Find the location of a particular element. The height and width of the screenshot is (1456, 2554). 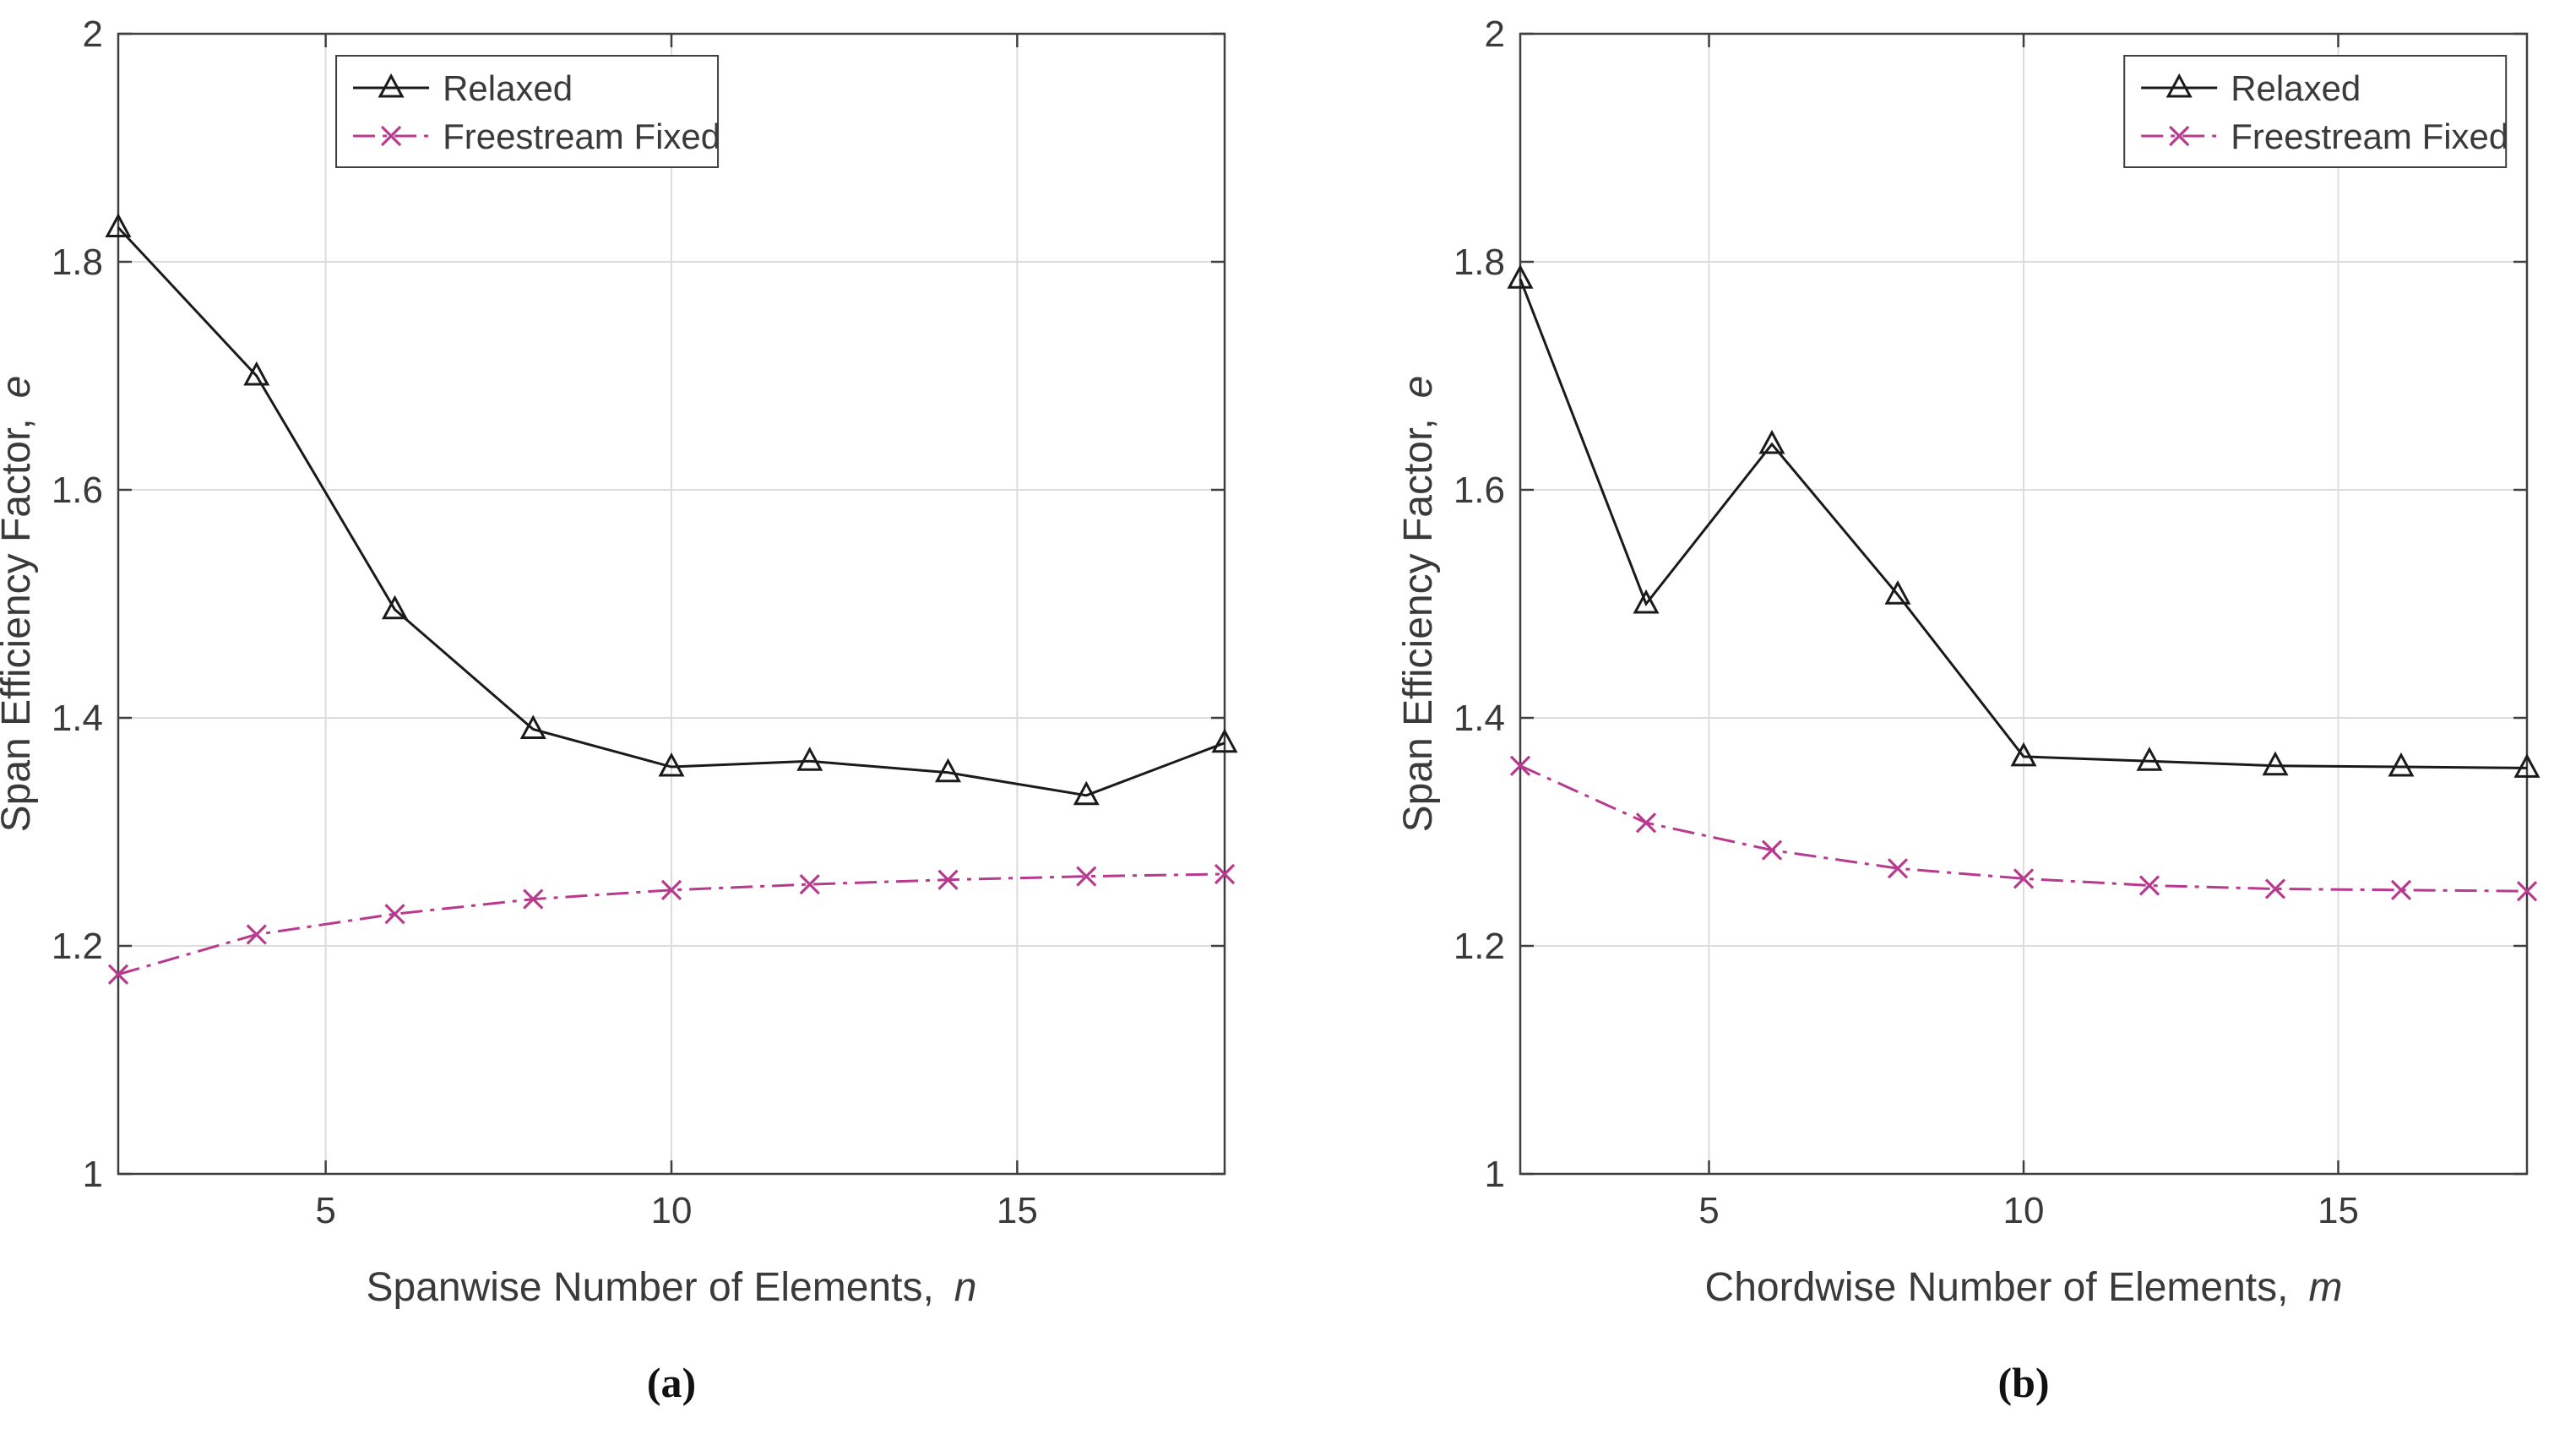

chart-a-caption: (a) is located at coordinates (671, 1382).